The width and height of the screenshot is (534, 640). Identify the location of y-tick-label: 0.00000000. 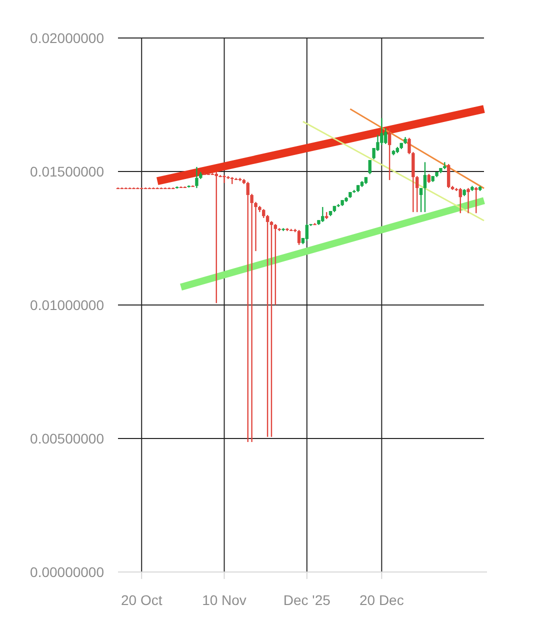
(67, 572).